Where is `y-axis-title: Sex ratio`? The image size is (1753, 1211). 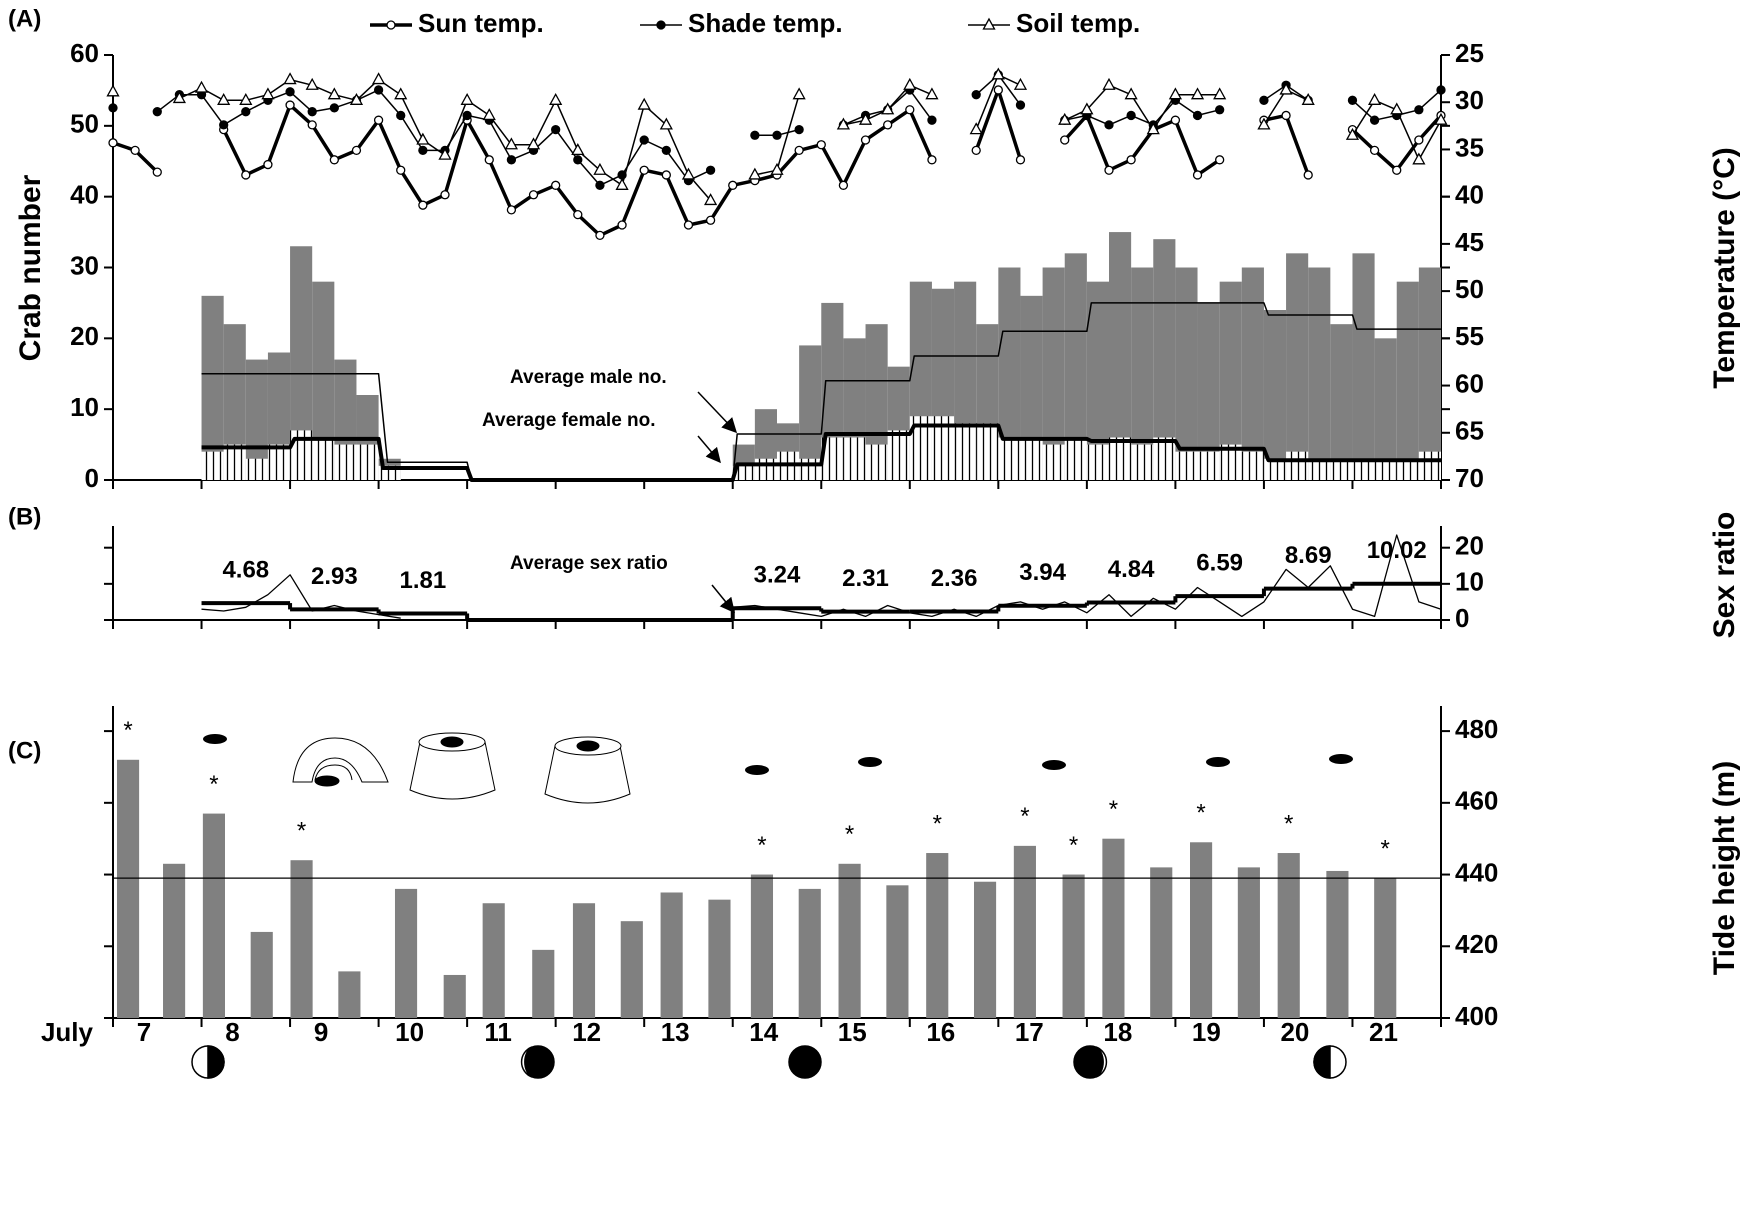
y-axis-title: Sex ratio is located at coordinates (1724, 575).